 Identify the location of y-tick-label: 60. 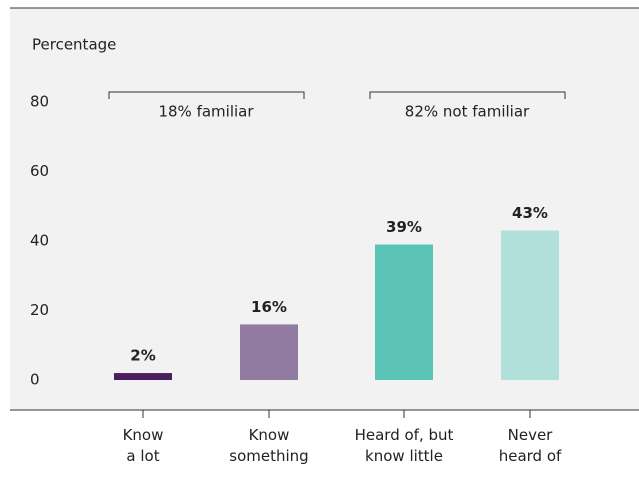
(39, 171).